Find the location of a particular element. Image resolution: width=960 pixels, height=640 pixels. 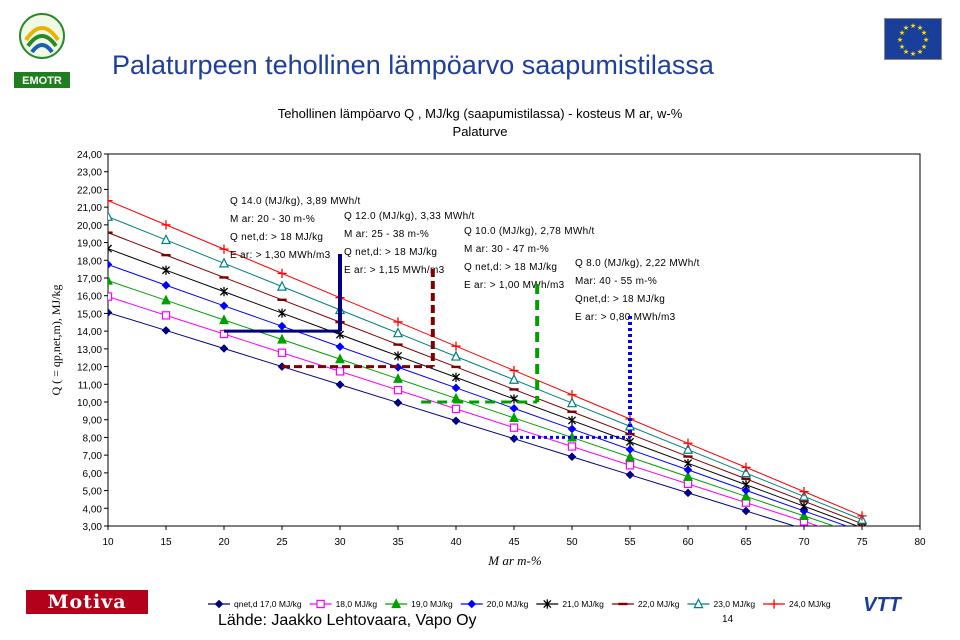

y-tick-label: 11,00 is located at coordinates (90, 385).